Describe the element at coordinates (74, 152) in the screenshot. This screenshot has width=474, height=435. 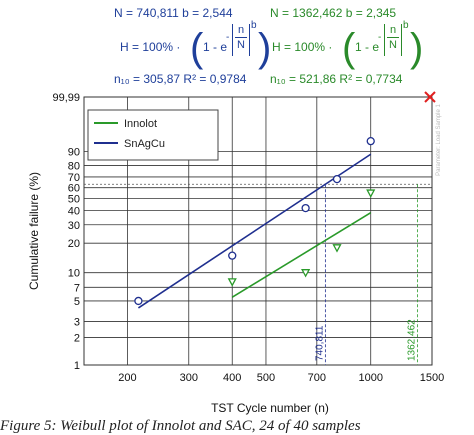
I see `y-tick-label: 90` at that location.